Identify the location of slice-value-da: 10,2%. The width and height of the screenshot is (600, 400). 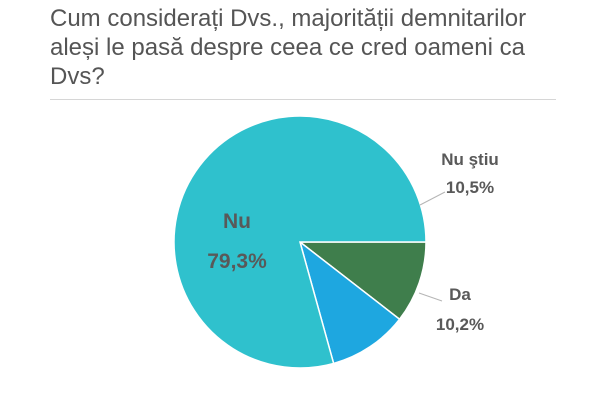
(460, 324).